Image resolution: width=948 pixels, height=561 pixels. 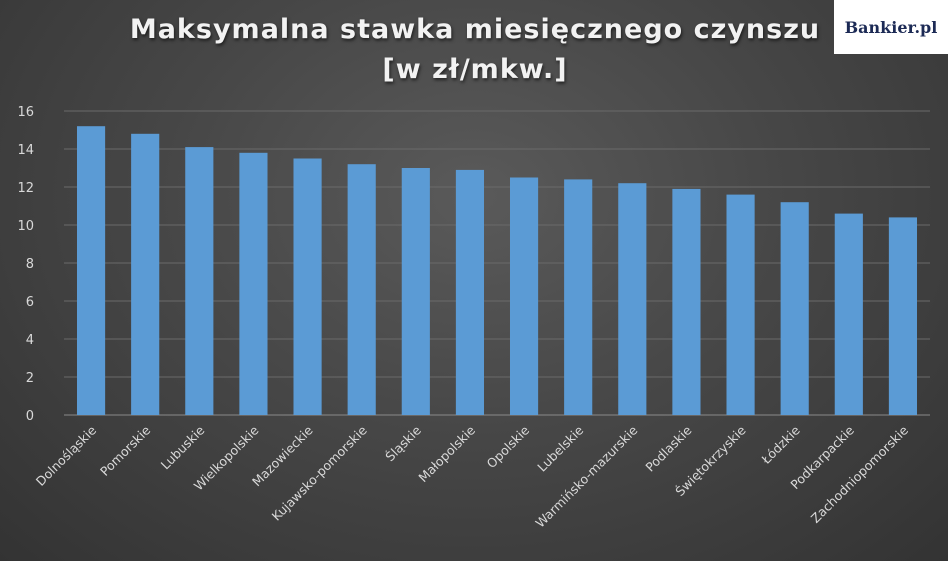 What do you see at coordinates (25, 226) in the screenshot?
I see `y-tick-label: 10` at bounding box center [25, 226].